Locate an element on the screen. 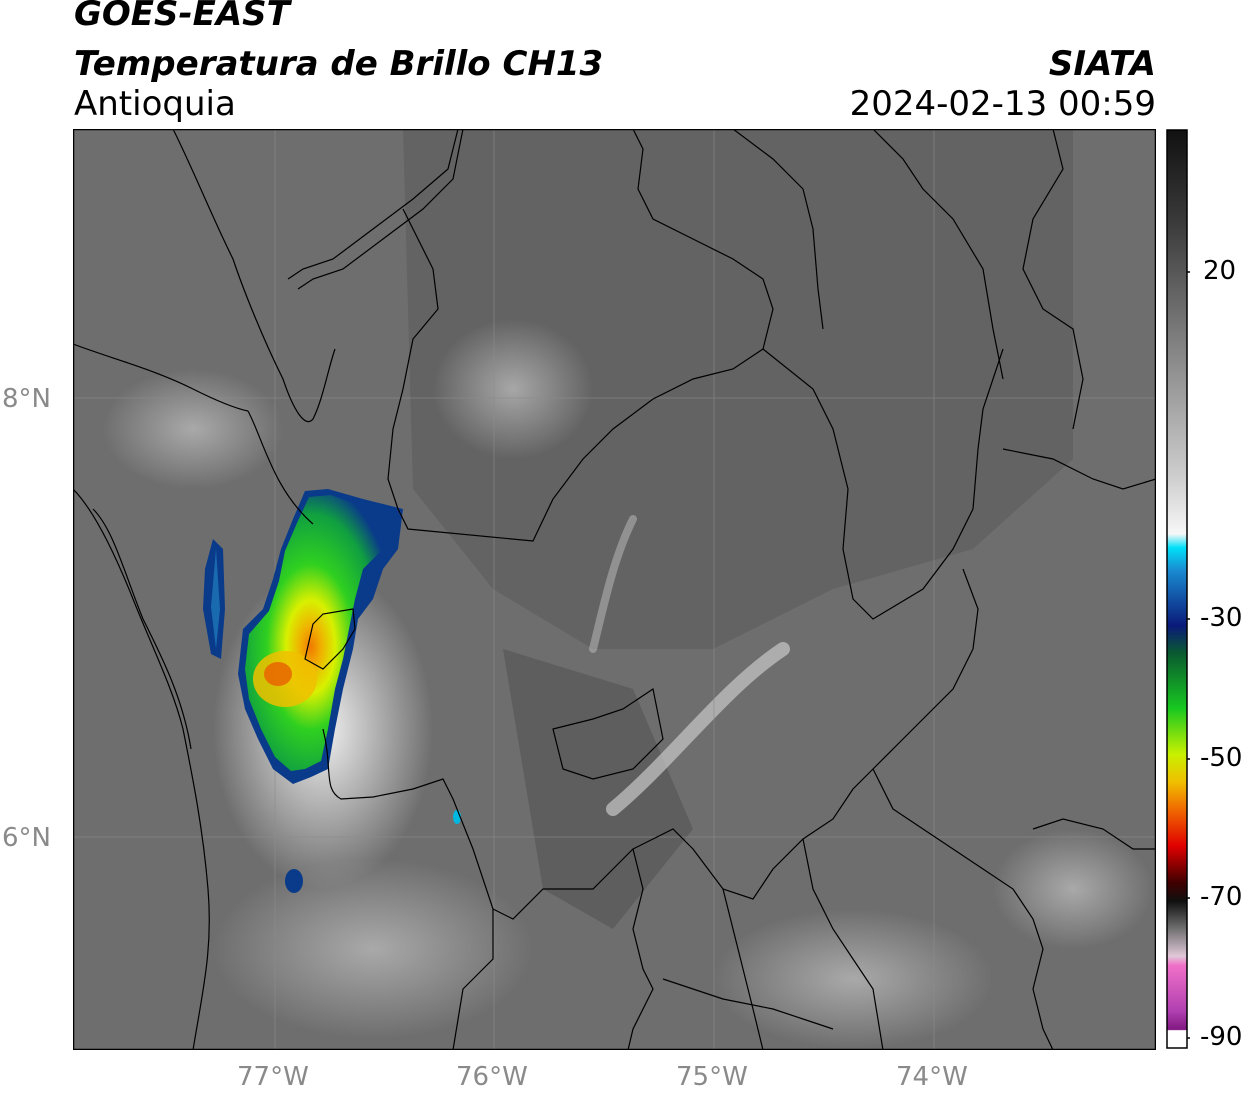 The height and width of the screenshot is (1099, 1252). lat-tick-label: 6°N is located at coordinates (26, 838).